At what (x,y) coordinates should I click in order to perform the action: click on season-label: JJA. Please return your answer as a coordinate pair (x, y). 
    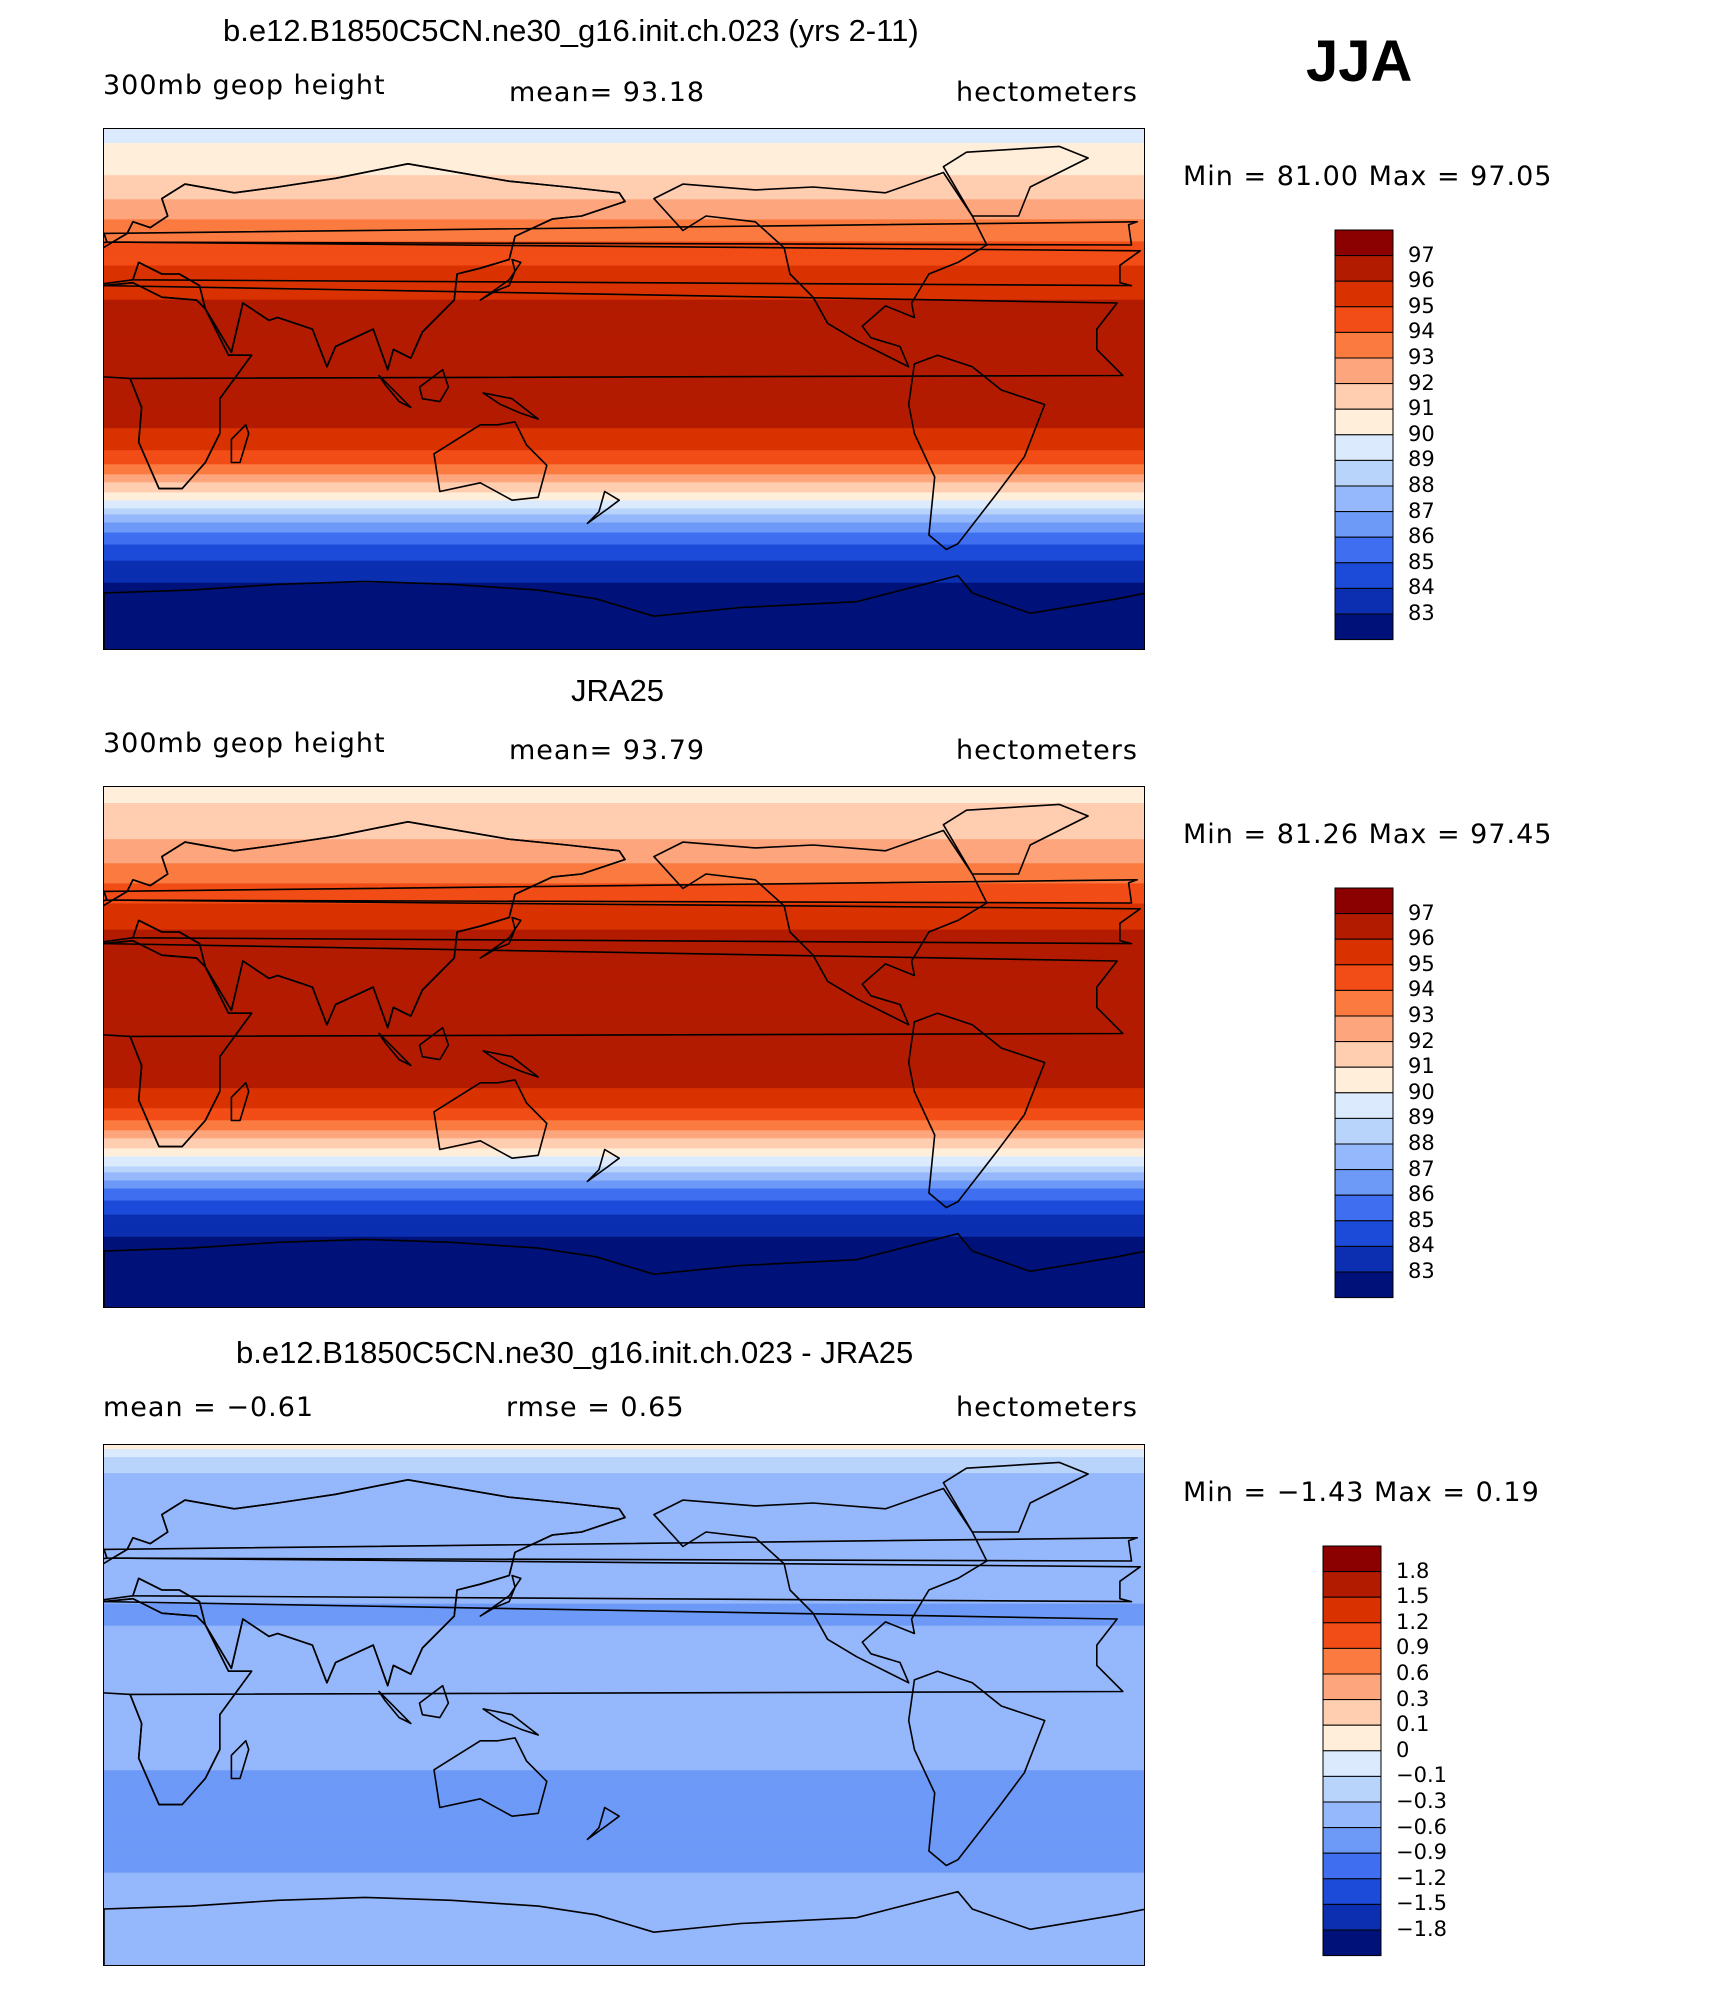
    Looking at the image, I should click on (1359, 61).